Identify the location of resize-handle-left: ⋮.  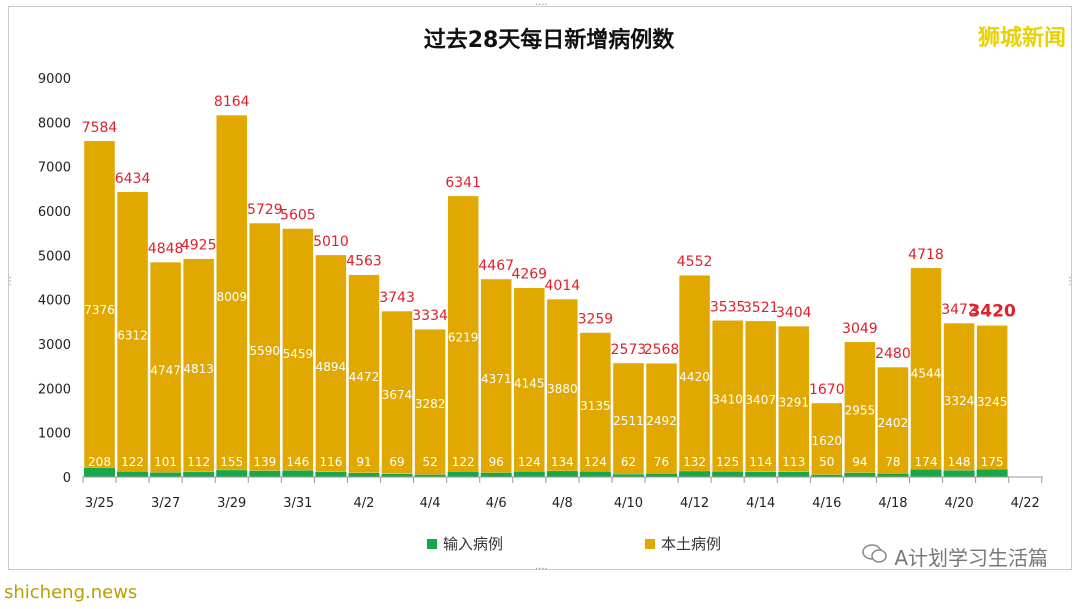
(10, 281).